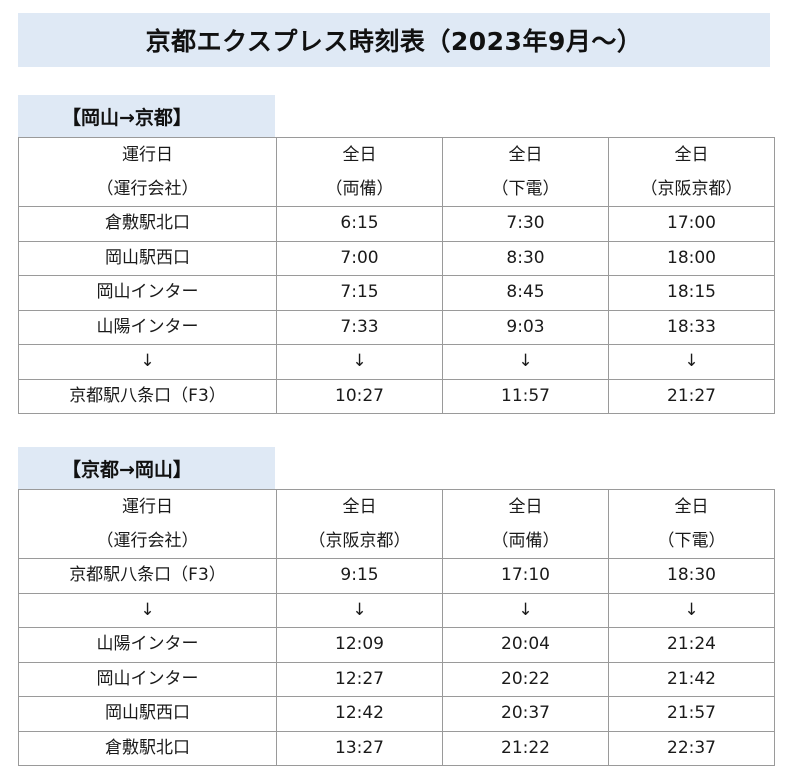  Describe the element at coordinates (525, 645) in the screenshot. I see `departure-time: 20:04` at that location.